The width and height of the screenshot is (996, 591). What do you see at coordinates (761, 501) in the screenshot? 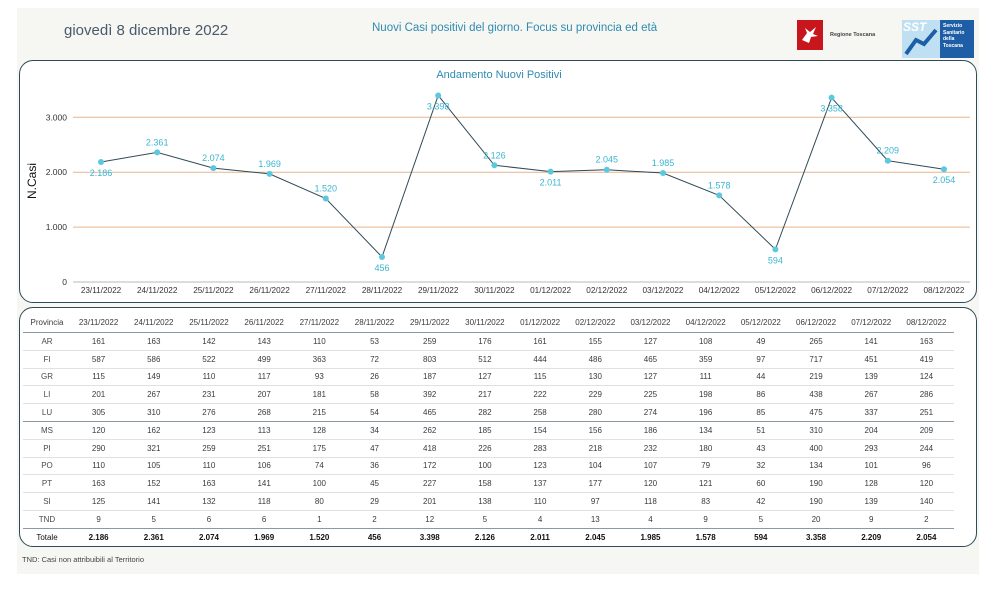
I see `value-cell: 42` at bounding box center [761, 501].